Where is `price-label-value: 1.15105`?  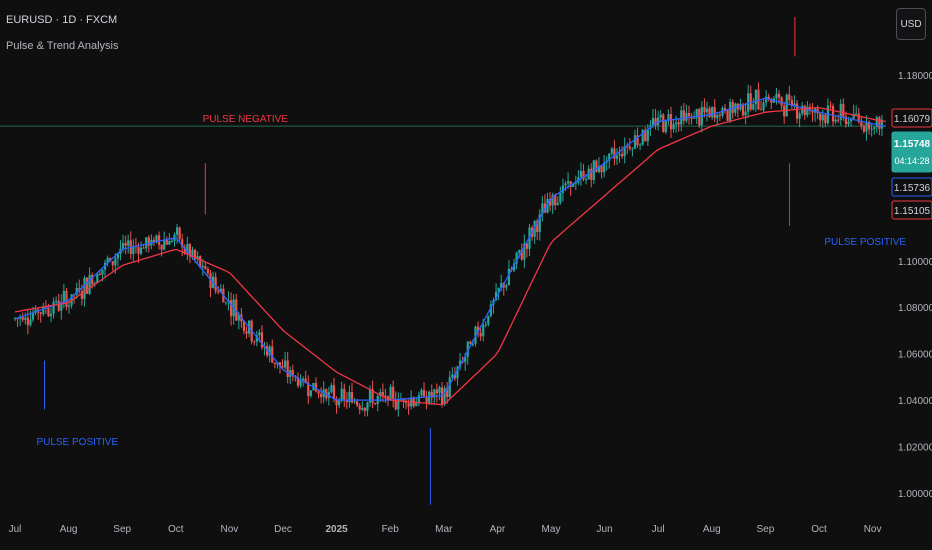 price-label-value: 1.15105 is located at coordinates (912, 211).